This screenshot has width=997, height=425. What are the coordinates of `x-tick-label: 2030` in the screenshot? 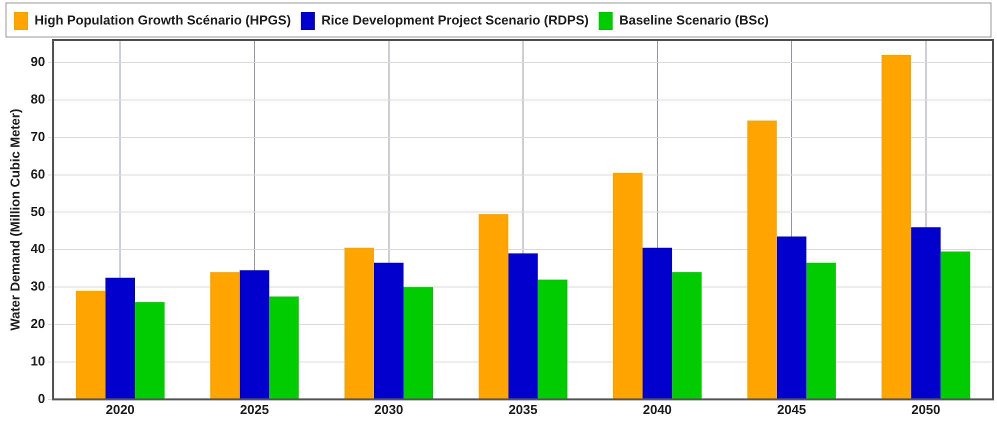 It's located at (389, 409).